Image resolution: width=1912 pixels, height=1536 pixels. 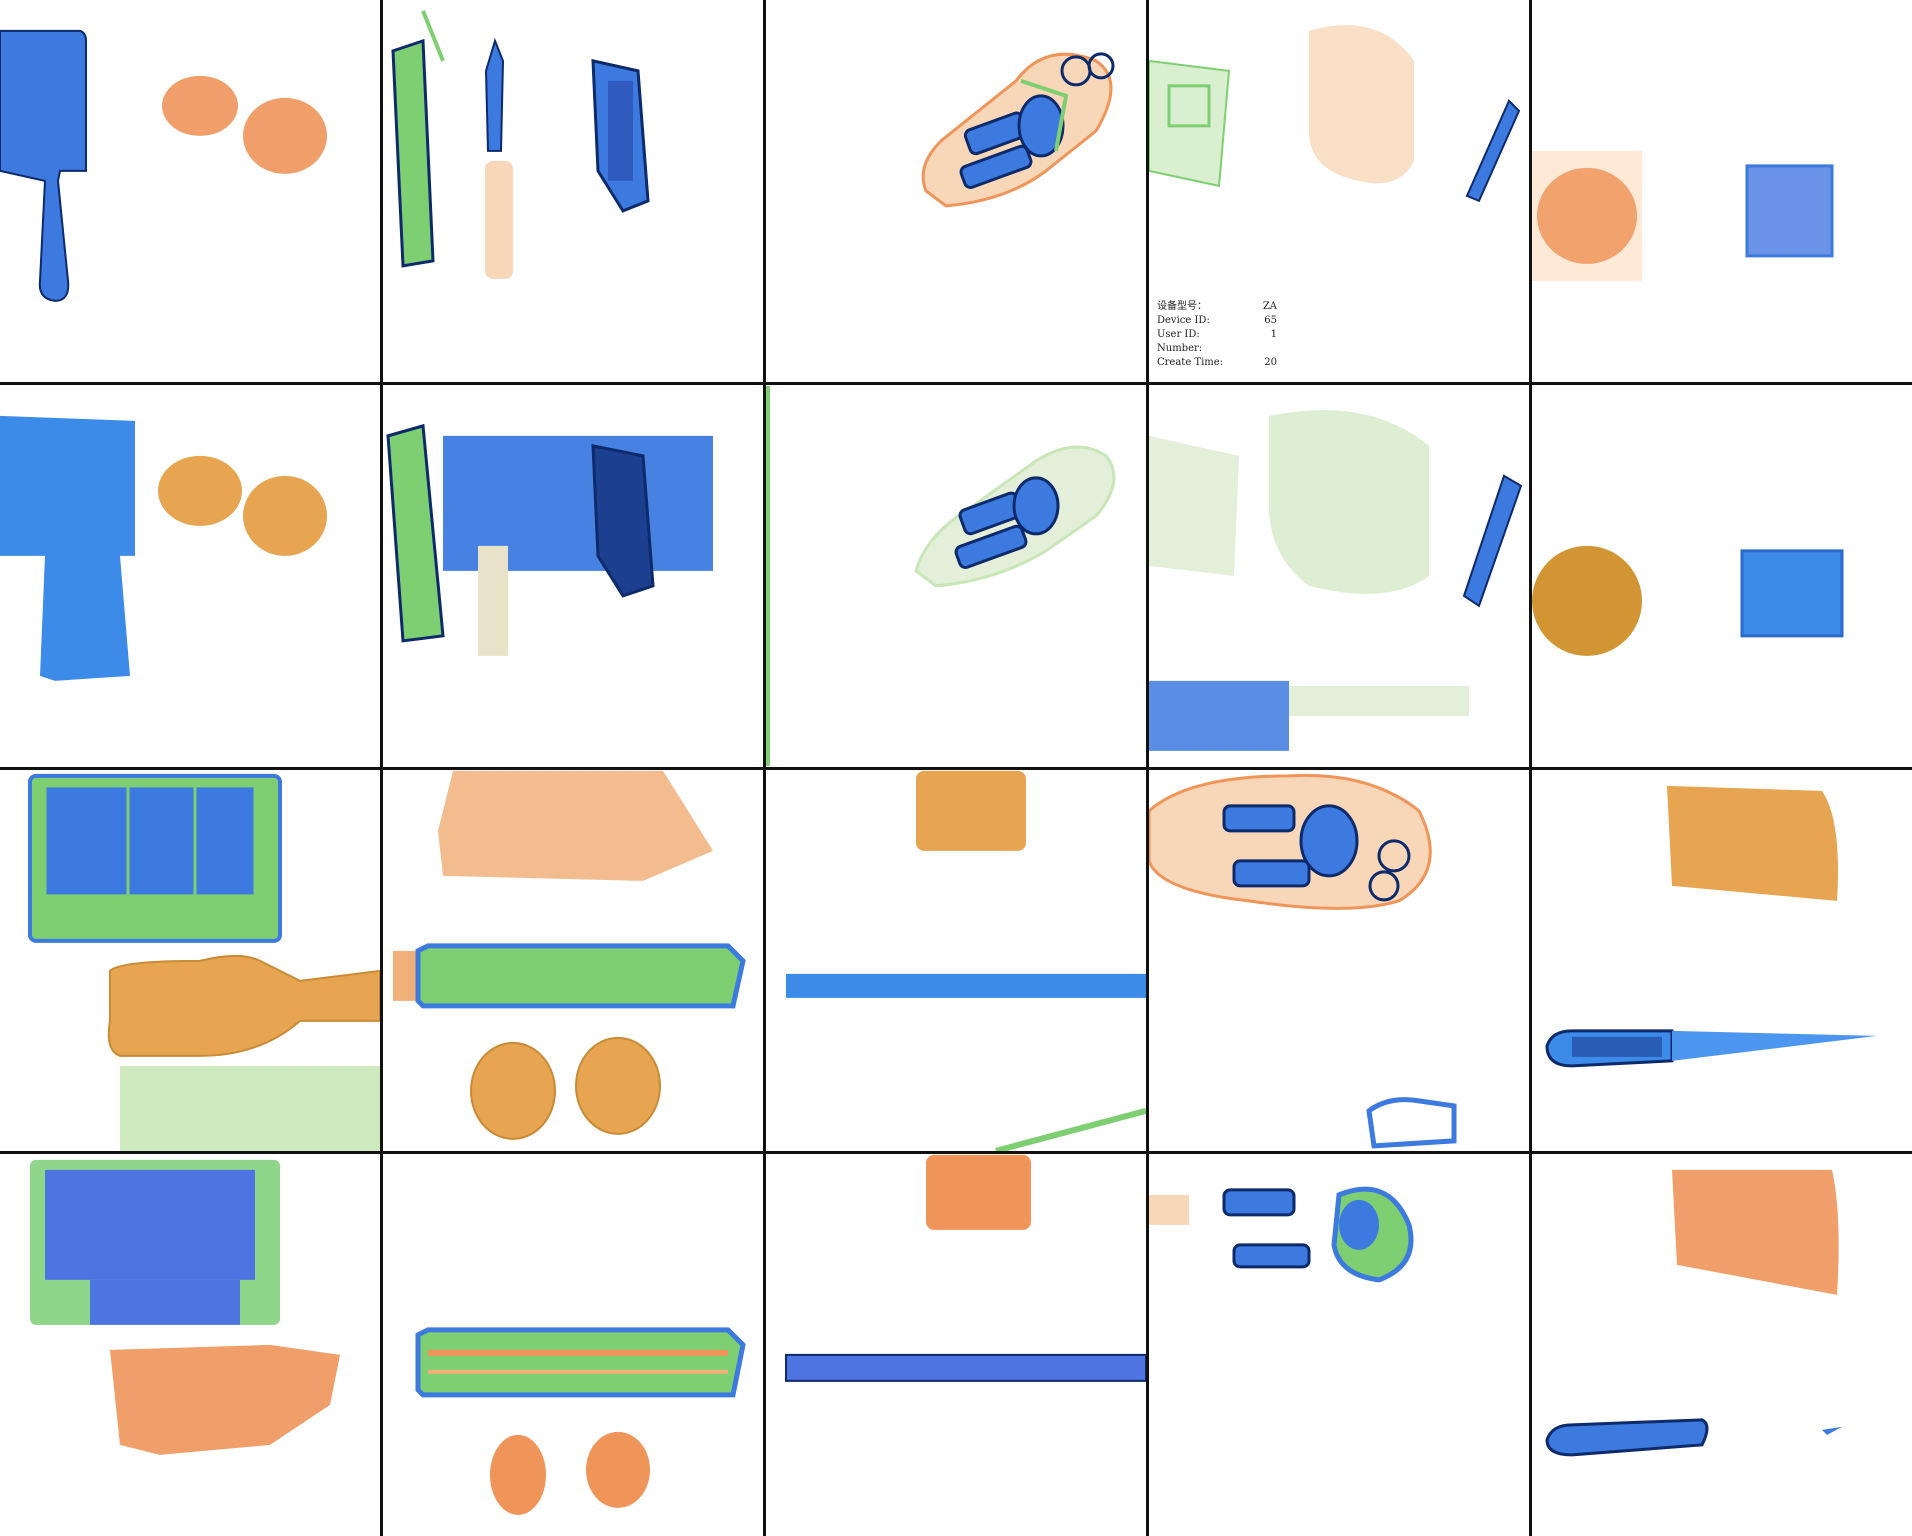 What do you see at coordinates (1339, 1345) in the screenshot?
I see `tile-r4c4-device-flipped-recon` at bounding box center [1339, 1345].